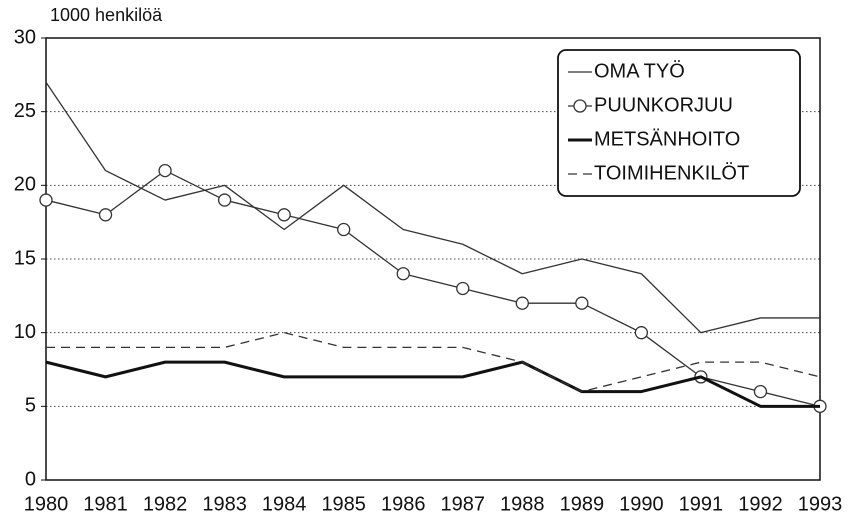 This screenshot has height=522, width=850. Describe the element at coordinates (25, 185) in the screenshot. I see `y-tick-label: 20` at that location.